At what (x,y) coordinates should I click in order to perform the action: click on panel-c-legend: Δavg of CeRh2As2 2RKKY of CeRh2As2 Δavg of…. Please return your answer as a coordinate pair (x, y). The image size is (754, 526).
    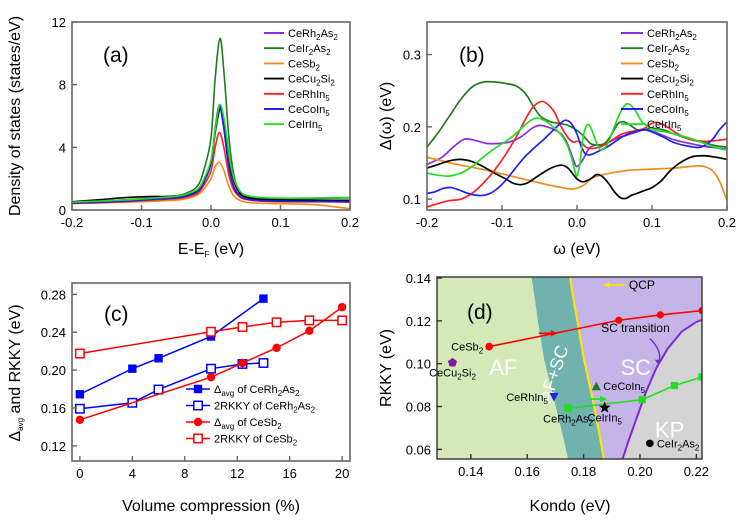
    Looking at the image, I should click on (251, 416).